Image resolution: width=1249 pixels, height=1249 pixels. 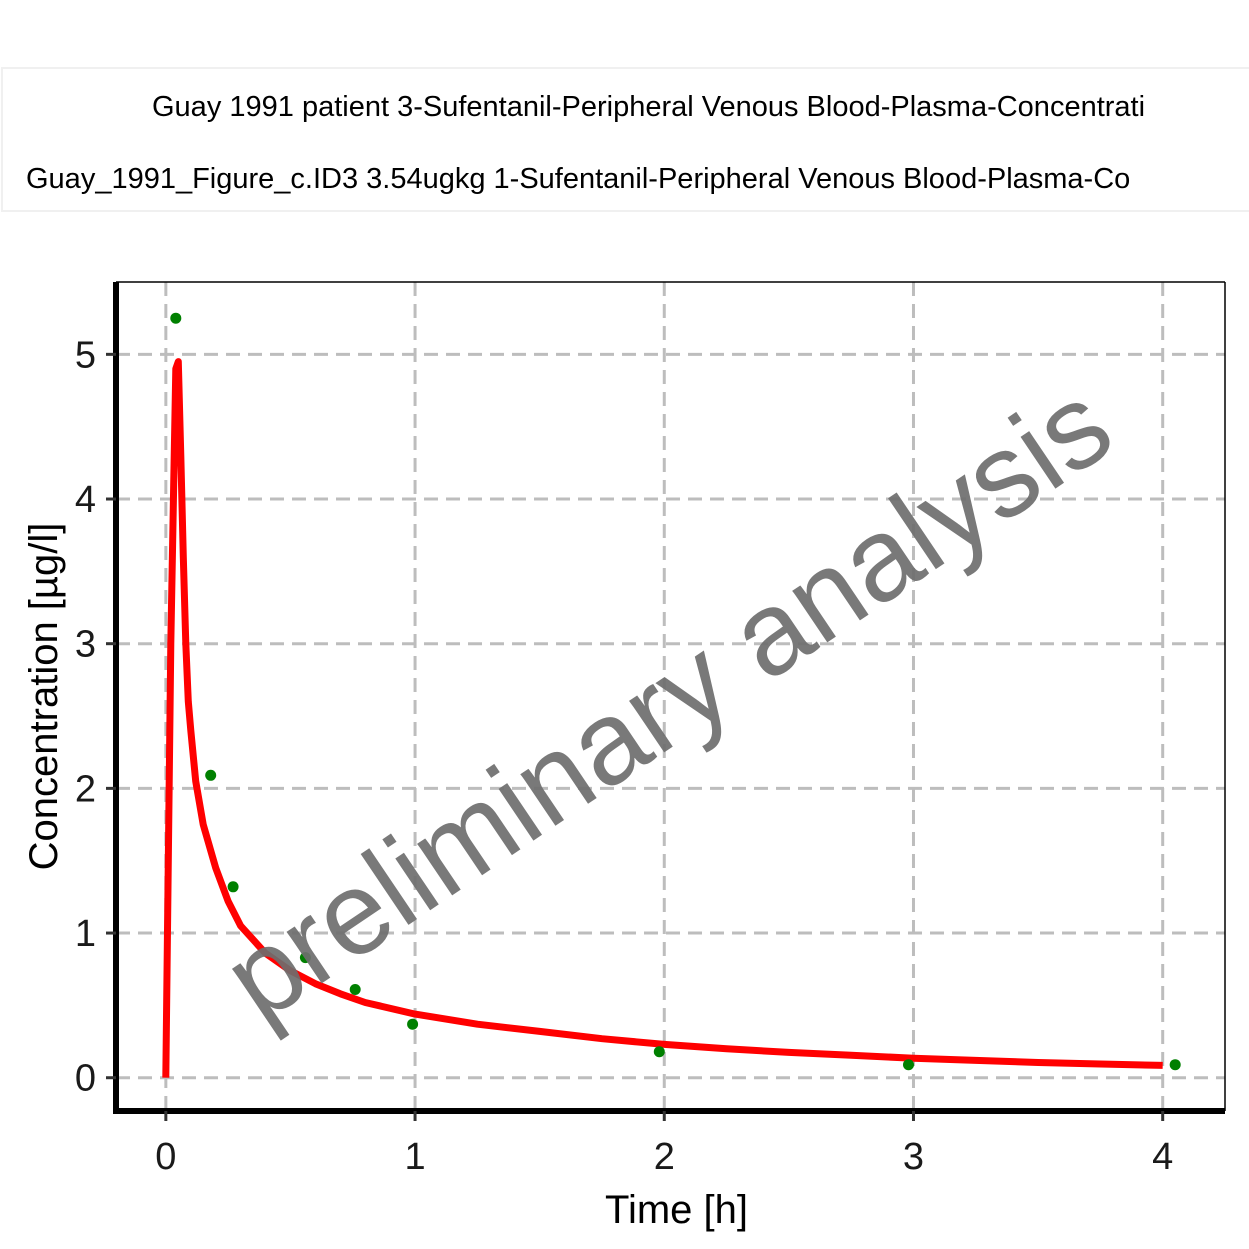 I want to click on x-tick-label: 3, so click(x=913, y=1157).